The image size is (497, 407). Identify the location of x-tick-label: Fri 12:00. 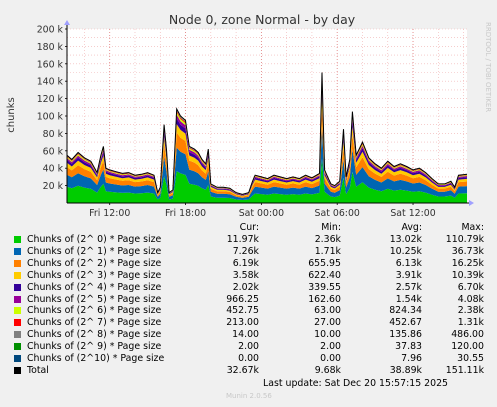
(109, 213).